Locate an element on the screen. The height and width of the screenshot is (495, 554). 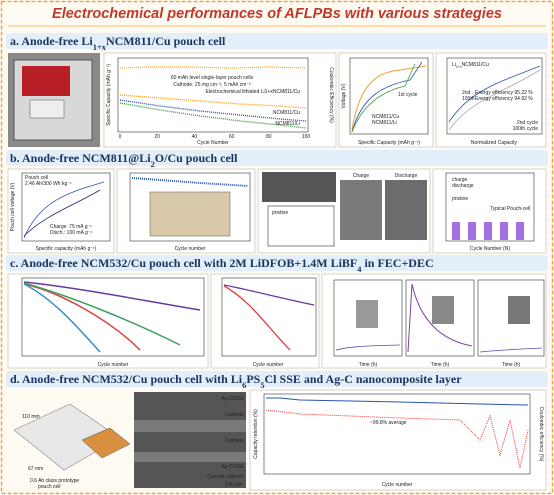
text-run: O/Cu pouch cell is located at coordinates (196, 158).